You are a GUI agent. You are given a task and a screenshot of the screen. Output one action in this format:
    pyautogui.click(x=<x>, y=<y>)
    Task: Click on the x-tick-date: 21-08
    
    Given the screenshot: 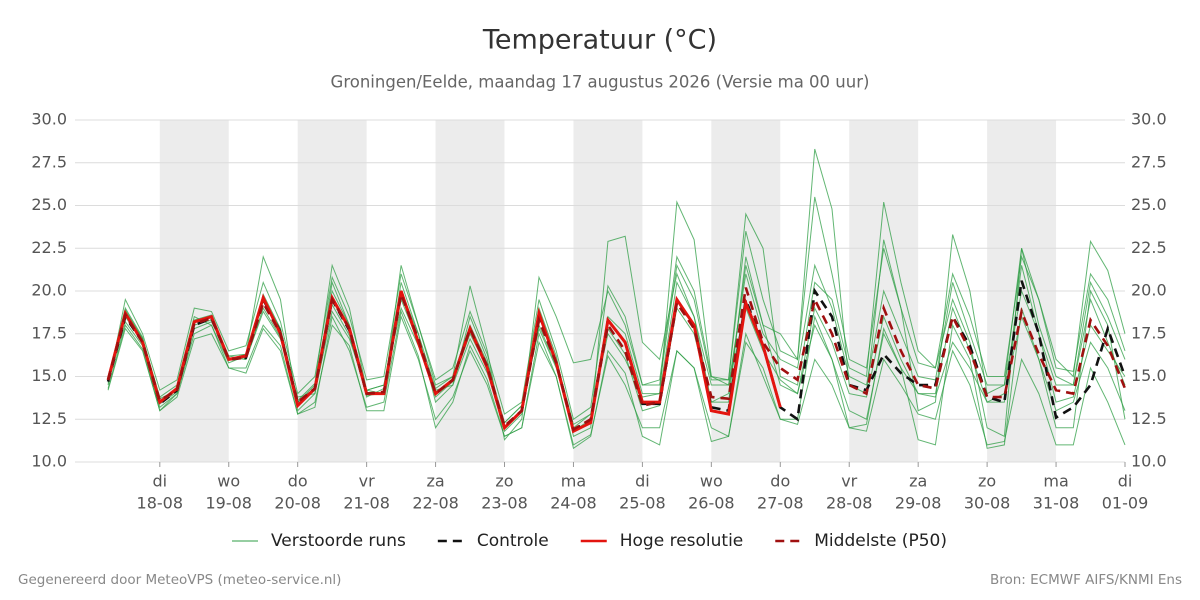 What is the action you would take?
    pyautogui.click(x=366, y=503)
    